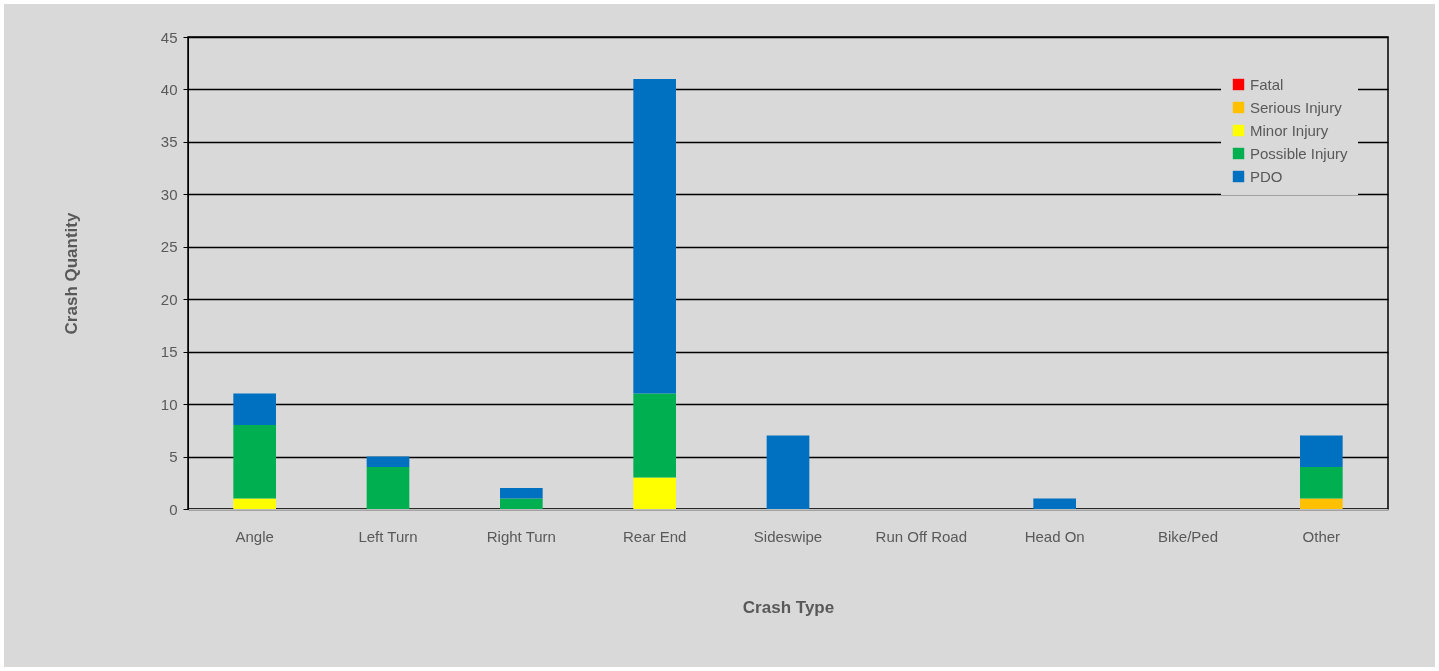 The image size is (1439, 671). What do you see at coordinates (1267, 84) in the screenshot?
I see `legend-label: Fatal` at bounding box center [1267, 84].